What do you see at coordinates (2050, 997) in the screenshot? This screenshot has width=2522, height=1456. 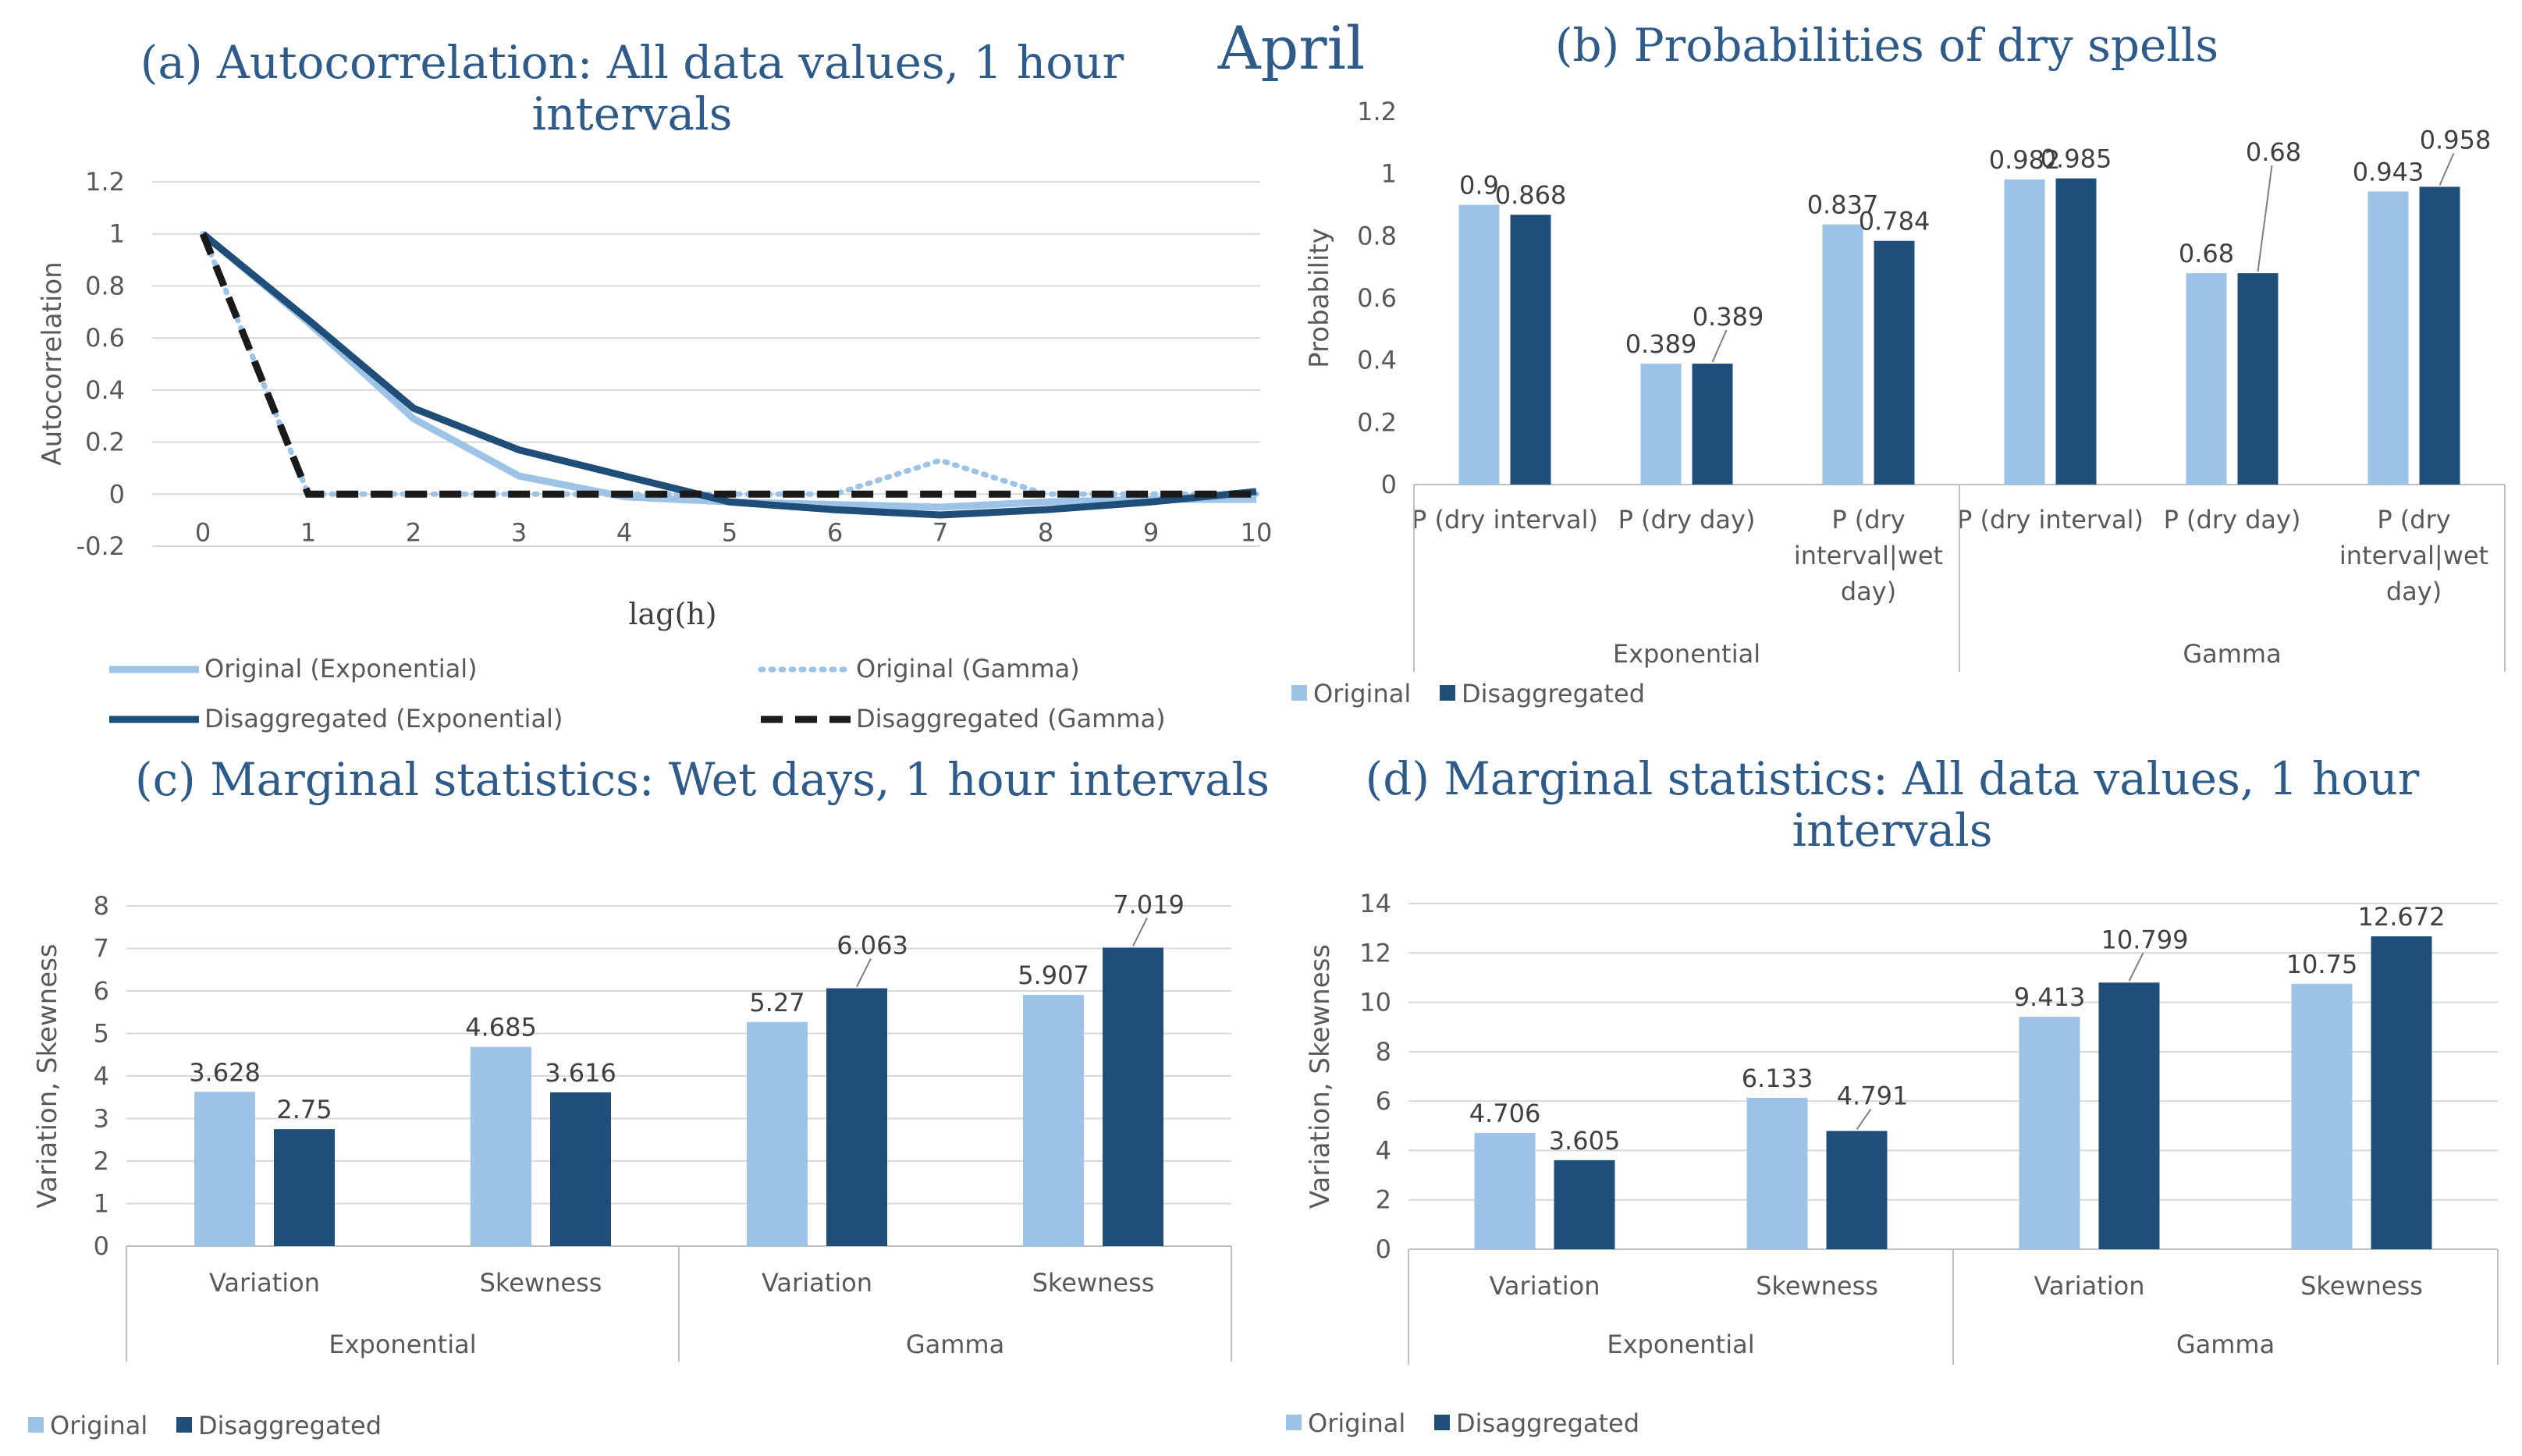 I see `chart-d-data-label: 9.413` at bounding box center [2050, 997].